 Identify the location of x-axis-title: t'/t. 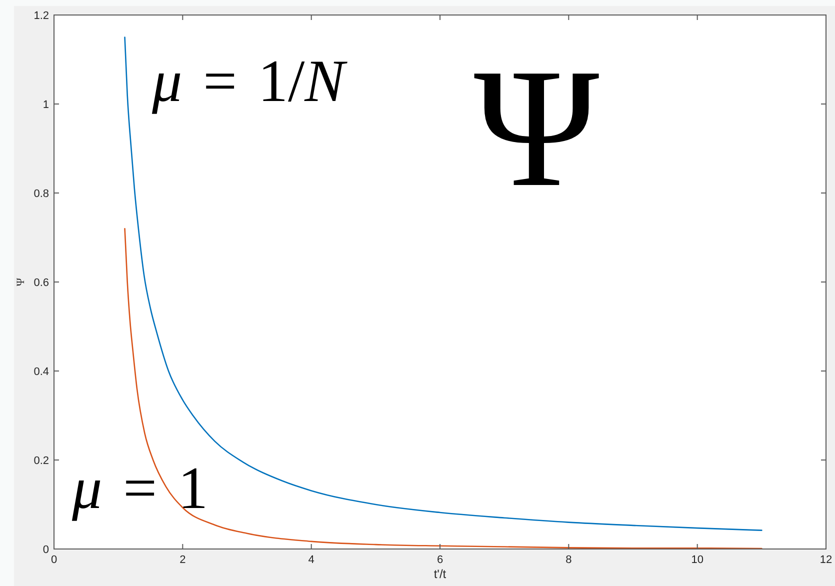
(440, 574).